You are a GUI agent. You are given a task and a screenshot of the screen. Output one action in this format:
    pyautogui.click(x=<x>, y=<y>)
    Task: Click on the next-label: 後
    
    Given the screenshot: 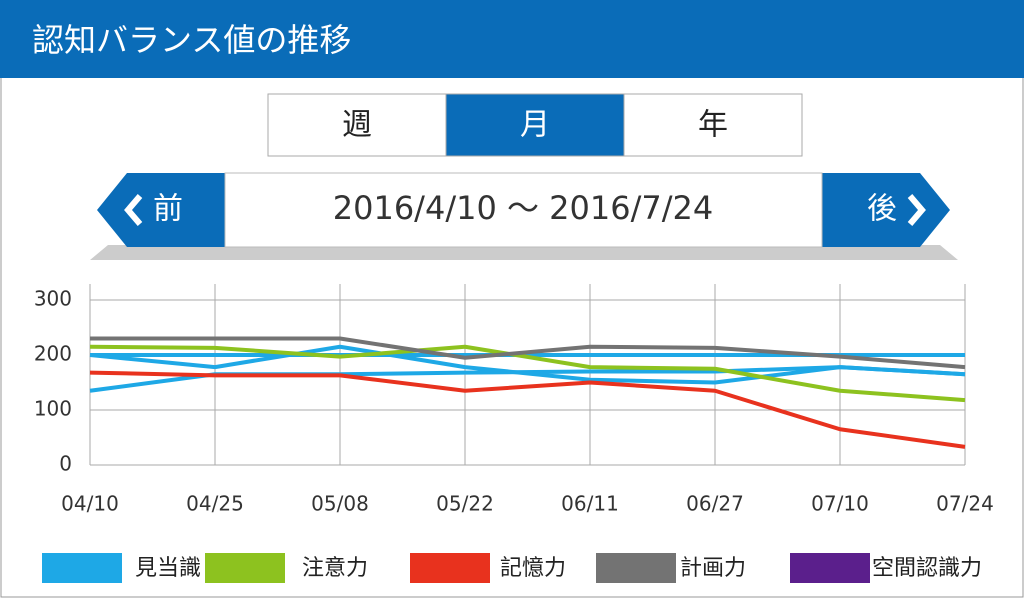 What is the action you would take?
    pyautogui.click(x=882, y=209)
    